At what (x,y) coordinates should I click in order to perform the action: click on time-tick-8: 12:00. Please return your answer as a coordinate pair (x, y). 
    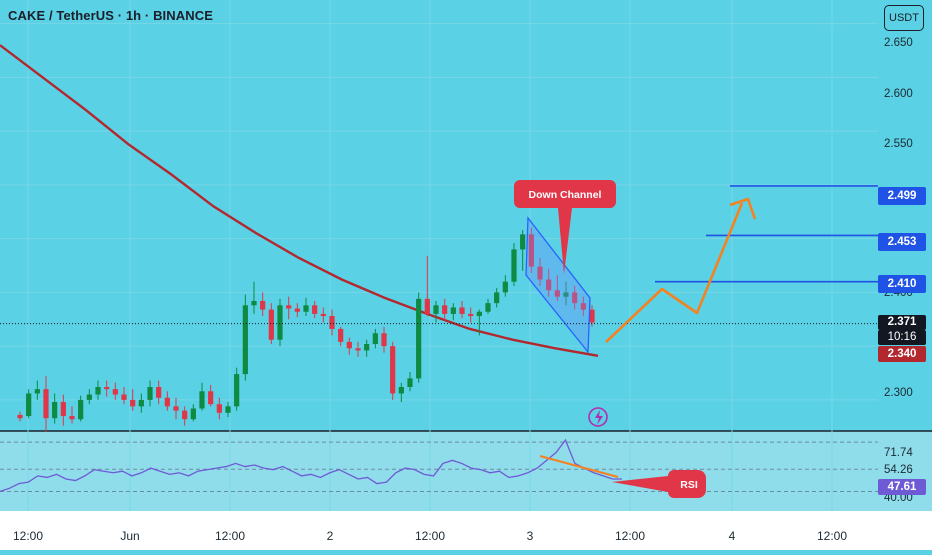
    Looking at the image, I should click on (832, 536).